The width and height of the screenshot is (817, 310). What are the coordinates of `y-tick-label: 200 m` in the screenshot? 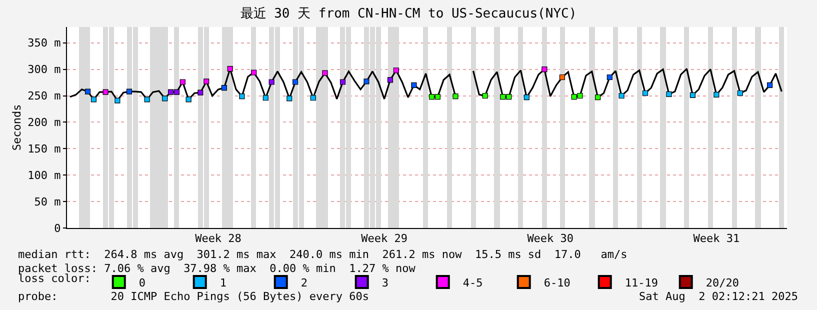 It's located at (45, 123).